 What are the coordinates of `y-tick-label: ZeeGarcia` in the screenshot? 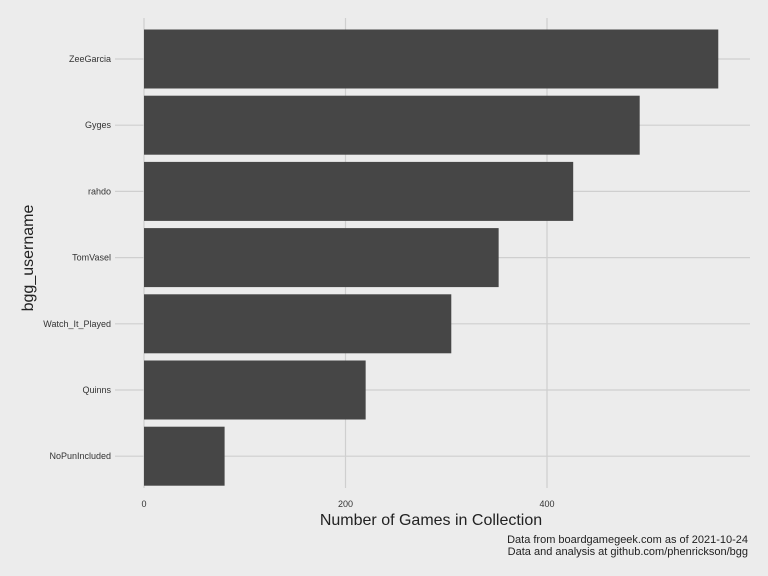 It's located at (90, 59).